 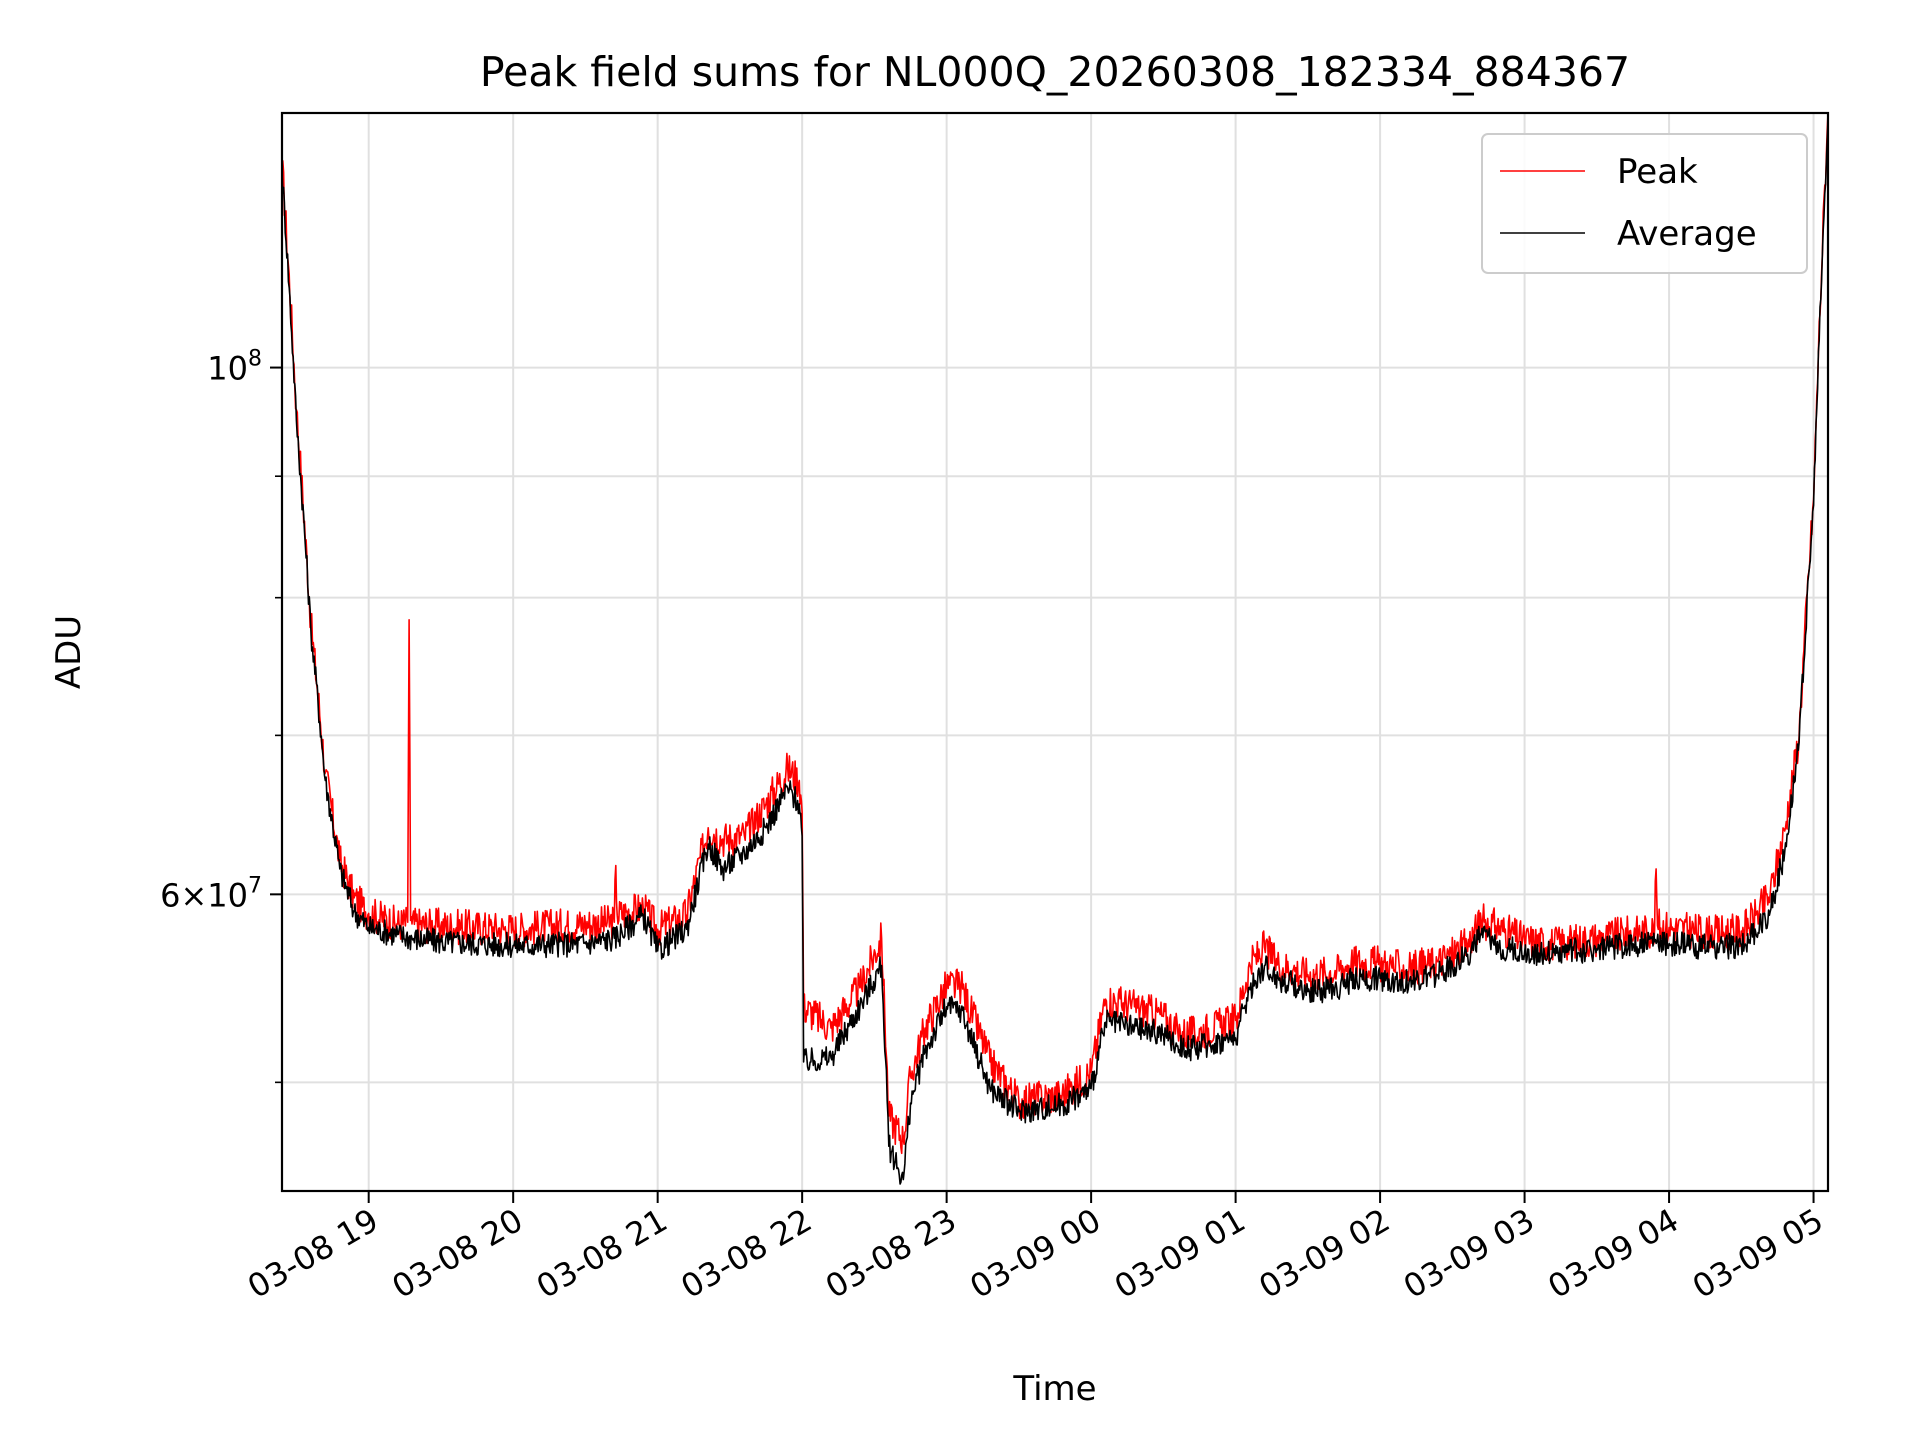 What do you see at coordinates (69, 652) in the screenshot?
I see `y-axis-label: ADU` at bounding box center [69, 652].